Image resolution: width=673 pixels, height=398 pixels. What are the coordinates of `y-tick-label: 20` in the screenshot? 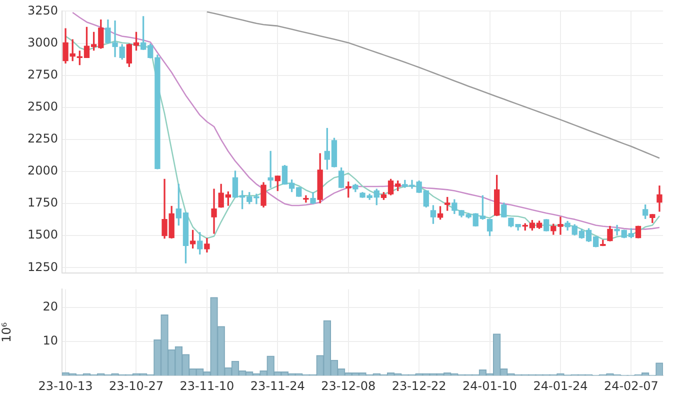 It's located at (50, 306).